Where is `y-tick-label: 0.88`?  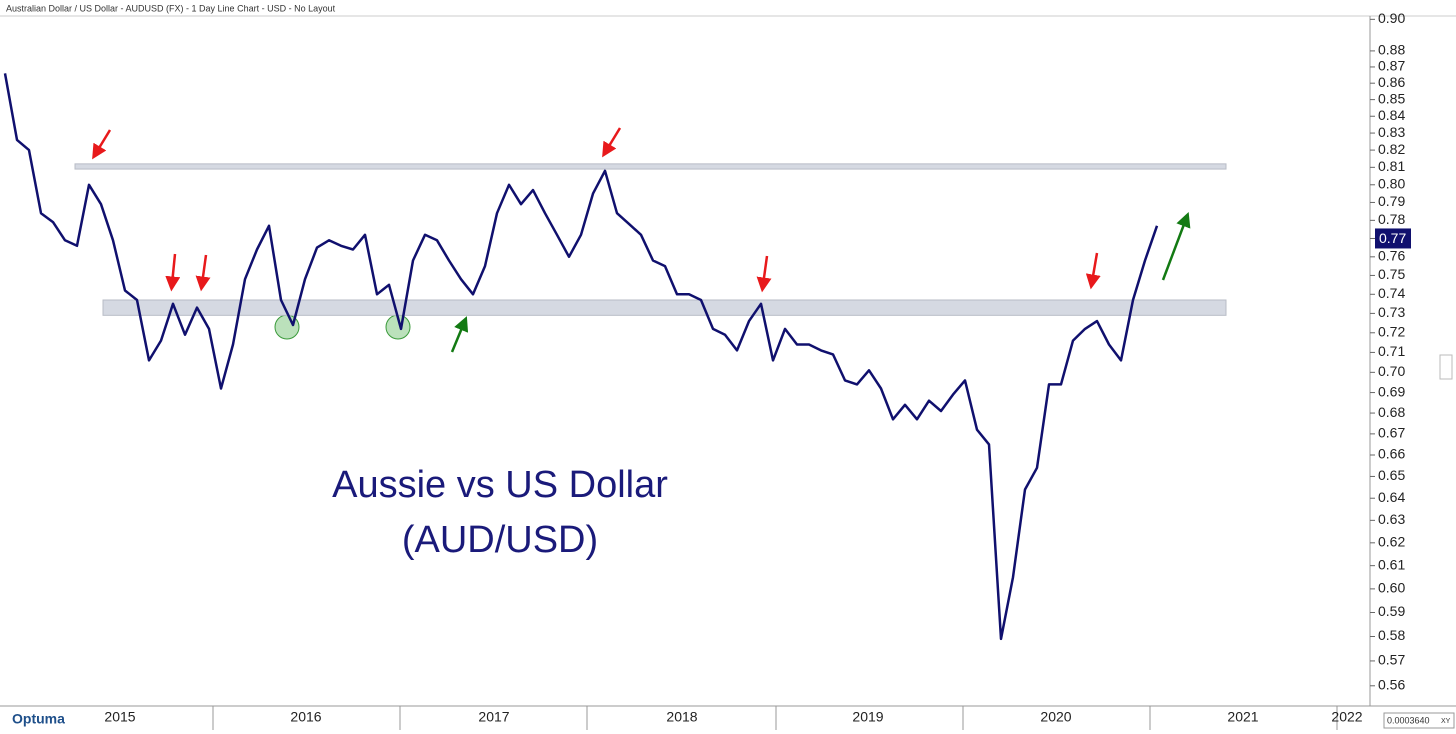
y-tick-label: 0.88 is located at coordinates (1391, 50).